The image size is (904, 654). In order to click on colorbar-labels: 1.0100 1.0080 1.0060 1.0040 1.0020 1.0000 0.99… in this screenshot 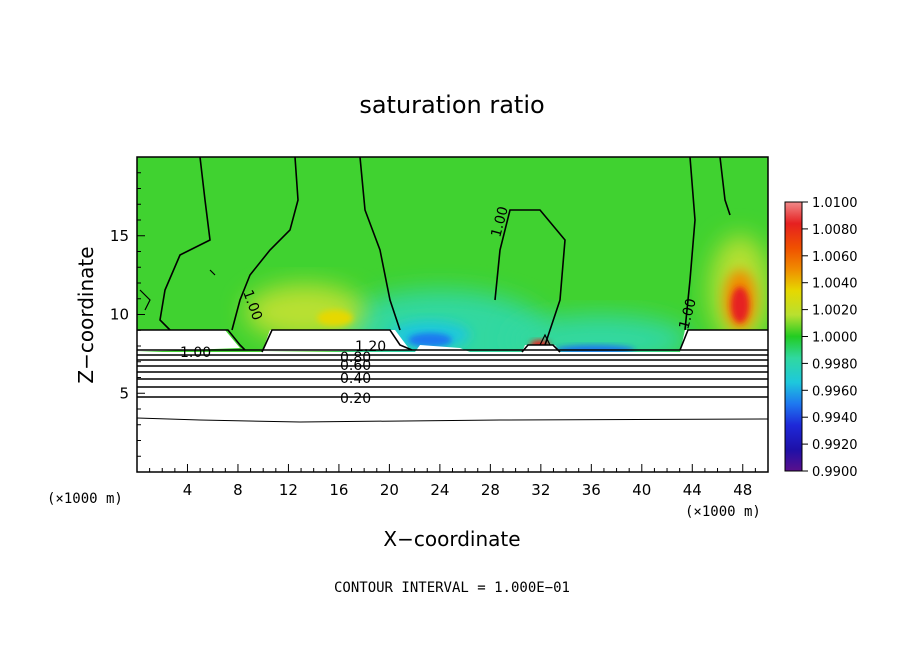, I will do `click(830, 338)`.